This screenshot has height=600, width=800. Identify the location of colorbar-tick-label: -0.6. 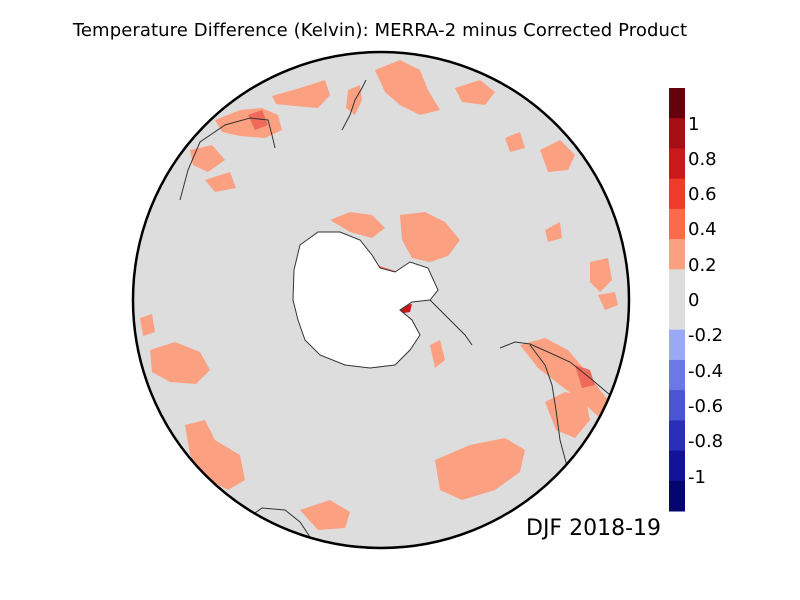
(705, 406).